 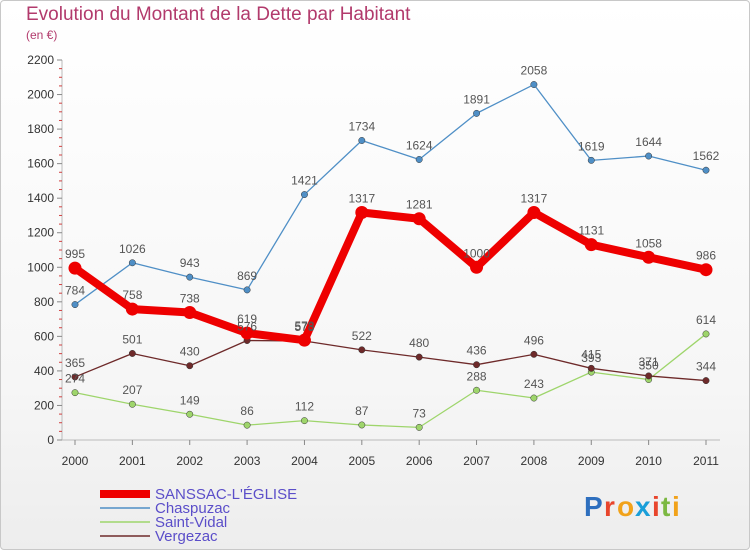 What do you see at coordinates (247, 276) in the screenshot?
I see `data-label: 869` at bounding box center [247, 276].